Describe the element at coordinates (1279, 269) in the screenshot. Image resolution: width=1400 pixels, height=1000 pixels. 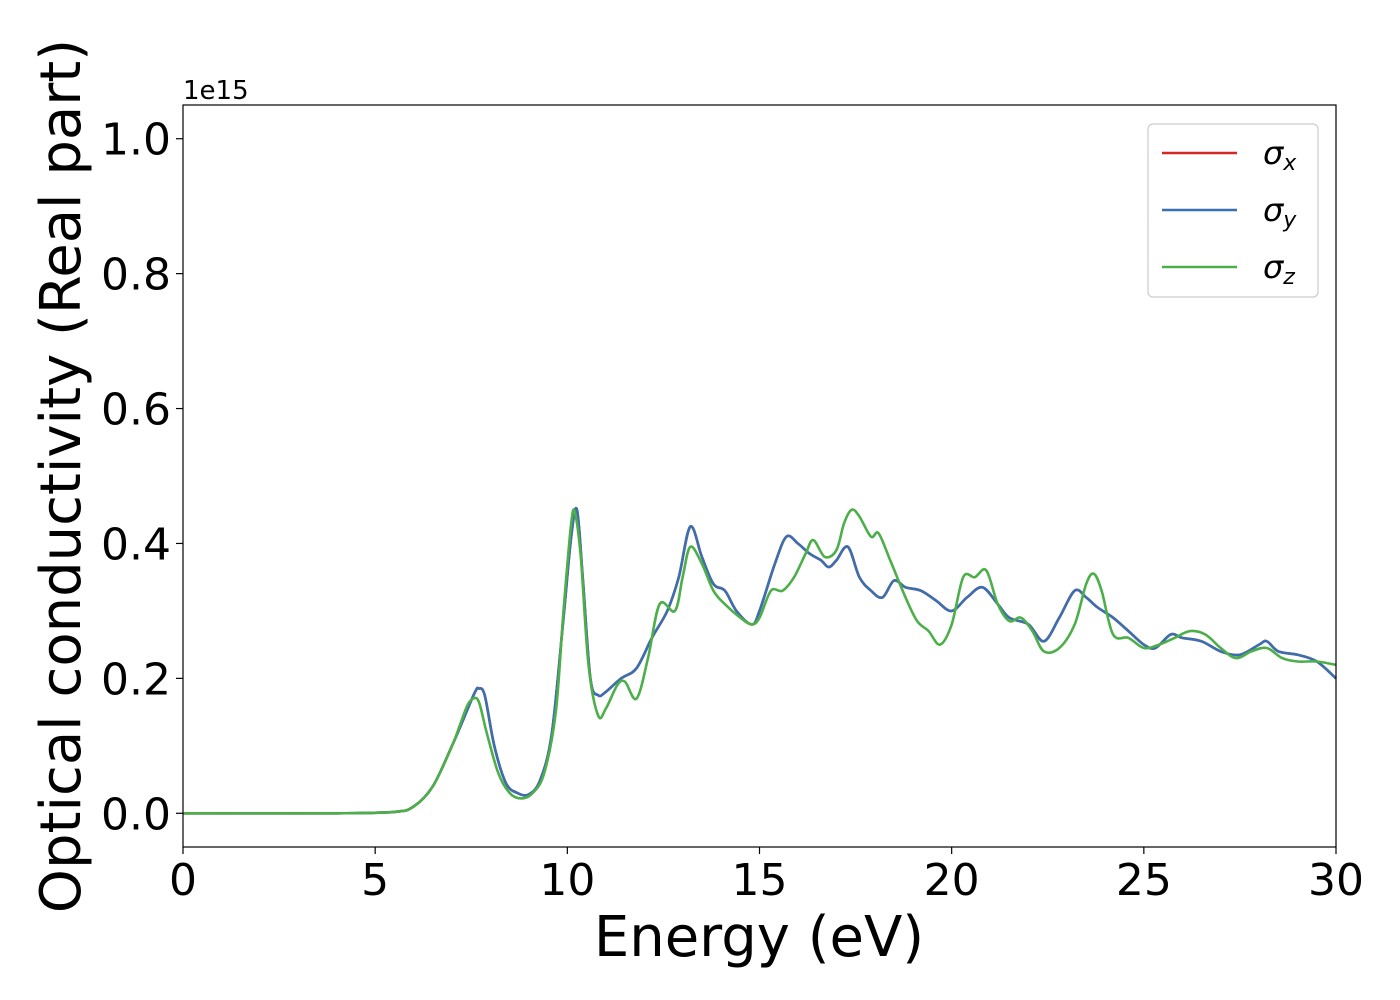
I see `legend-label-z: σz` at that location.